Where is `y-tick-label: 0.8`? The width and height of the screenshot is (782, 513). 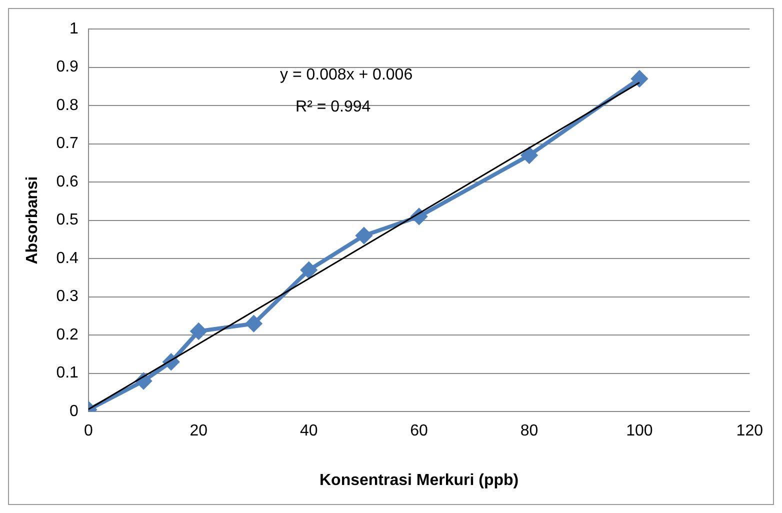
y-tick-label: 0.8 is located at coordinates (67, 105).